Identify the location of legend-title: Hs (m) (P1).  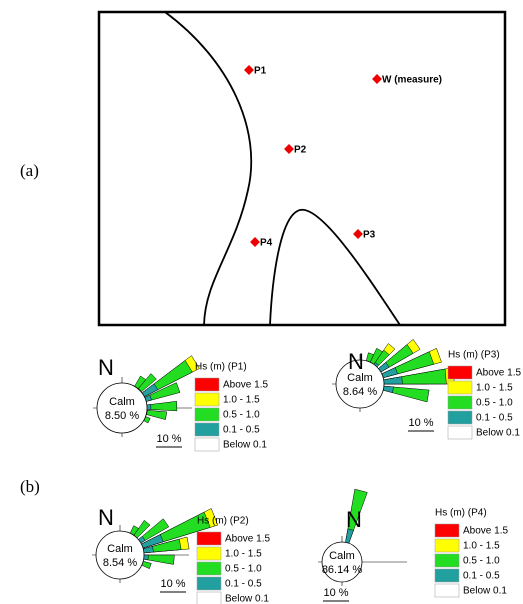
(221, 367).